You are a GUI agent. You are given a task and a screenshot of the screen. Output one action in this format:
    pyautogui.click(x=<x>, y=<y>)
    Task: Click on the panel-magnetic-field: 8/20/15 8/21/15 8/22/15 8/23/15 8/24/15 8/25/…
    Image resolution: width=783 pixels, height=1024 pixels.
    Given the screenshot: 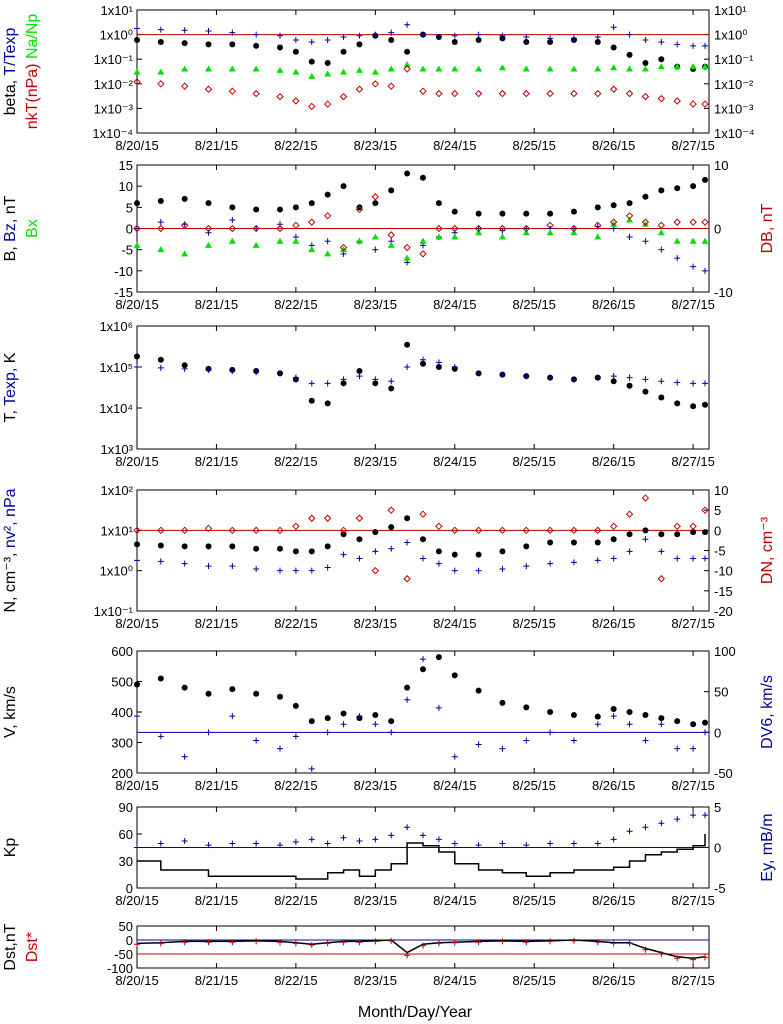 What is the action you would take?
    pyautogui.click(x=389, y=235)
    